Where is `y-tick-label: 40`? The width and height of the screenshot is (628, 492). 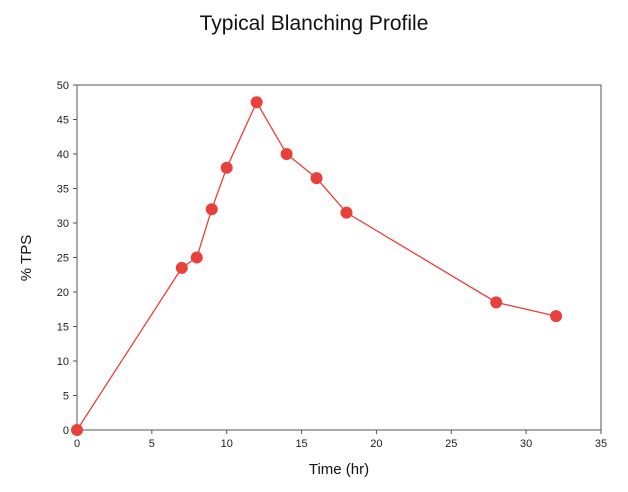 y-tick-label: 40 is located at coordinates (63, 155).